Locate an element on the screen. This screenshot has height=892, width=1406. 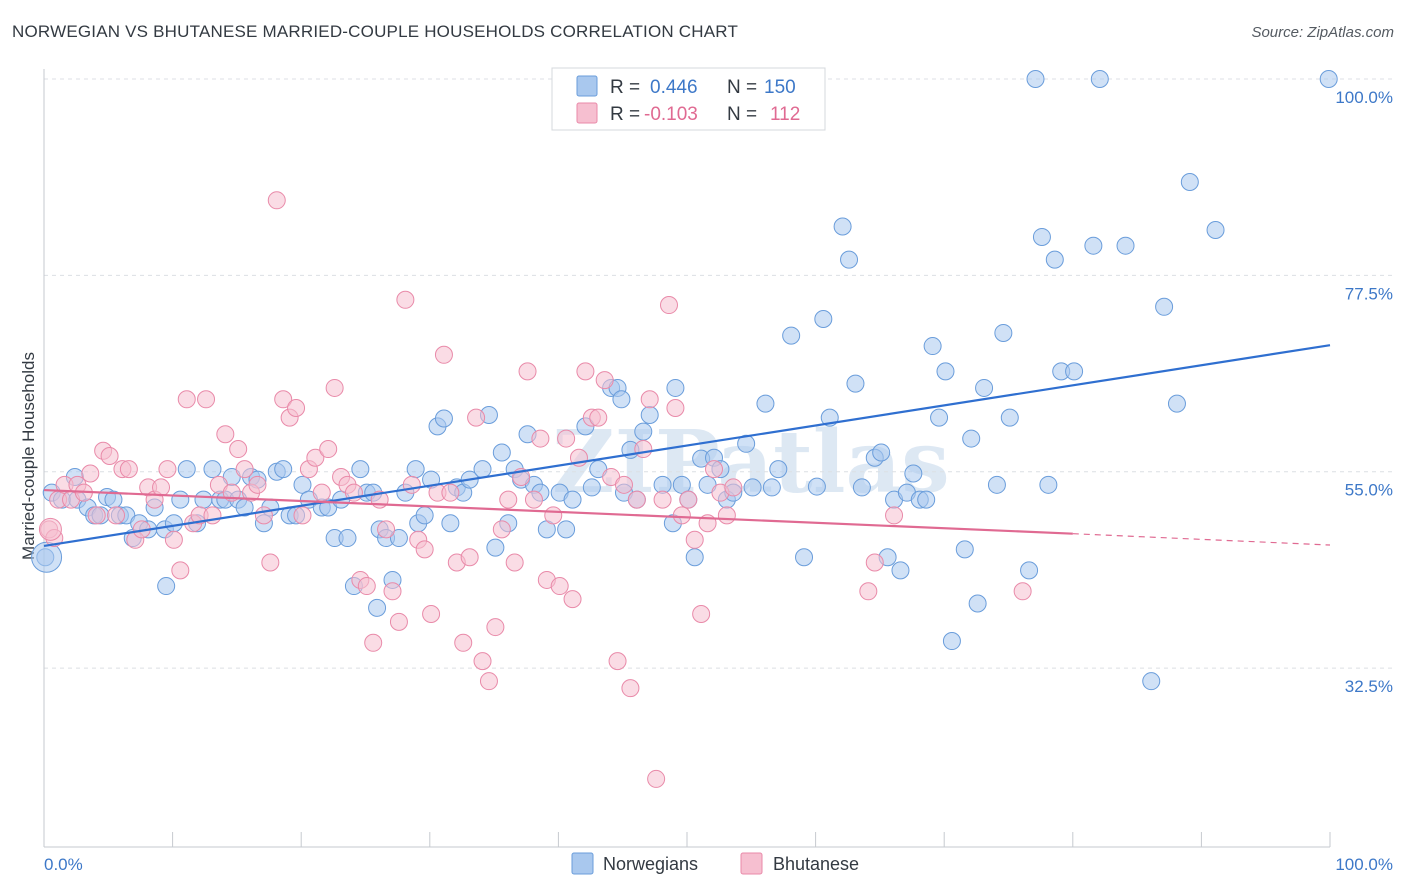
y-tick-label: 32.5% is located at coordinates (1369, 686).